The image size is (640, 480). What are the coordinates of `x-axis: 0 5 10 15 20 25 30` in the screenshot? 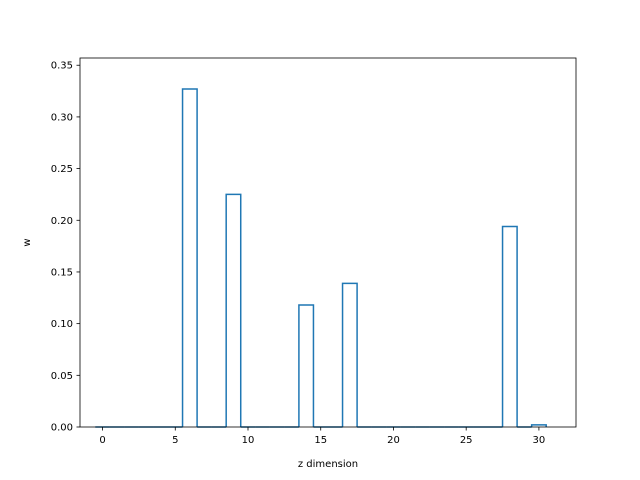 It's located at (322, 436).